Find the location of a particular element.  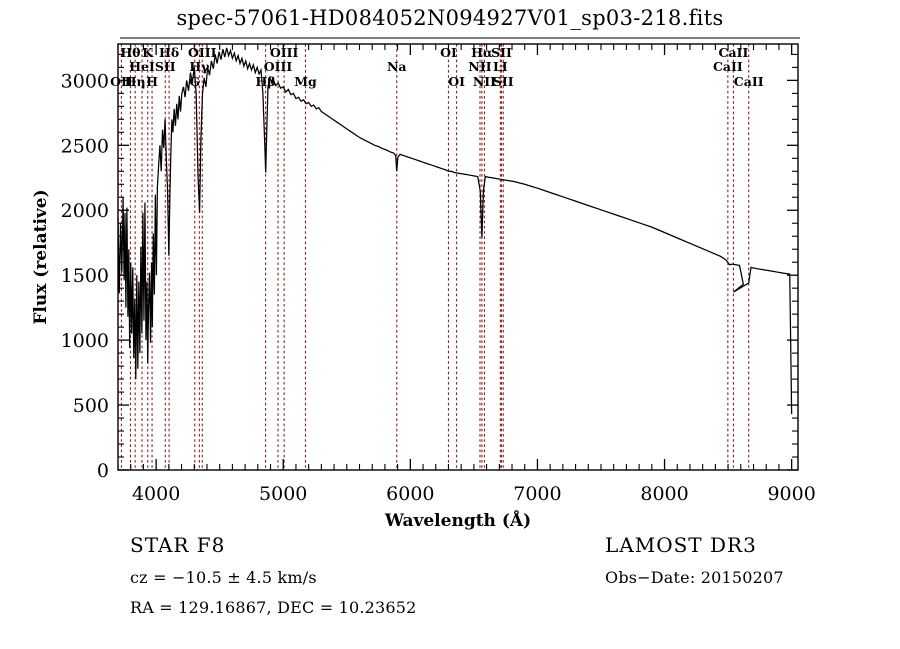

line-label-Na-5893: Na is located at coordinates (397, 66).